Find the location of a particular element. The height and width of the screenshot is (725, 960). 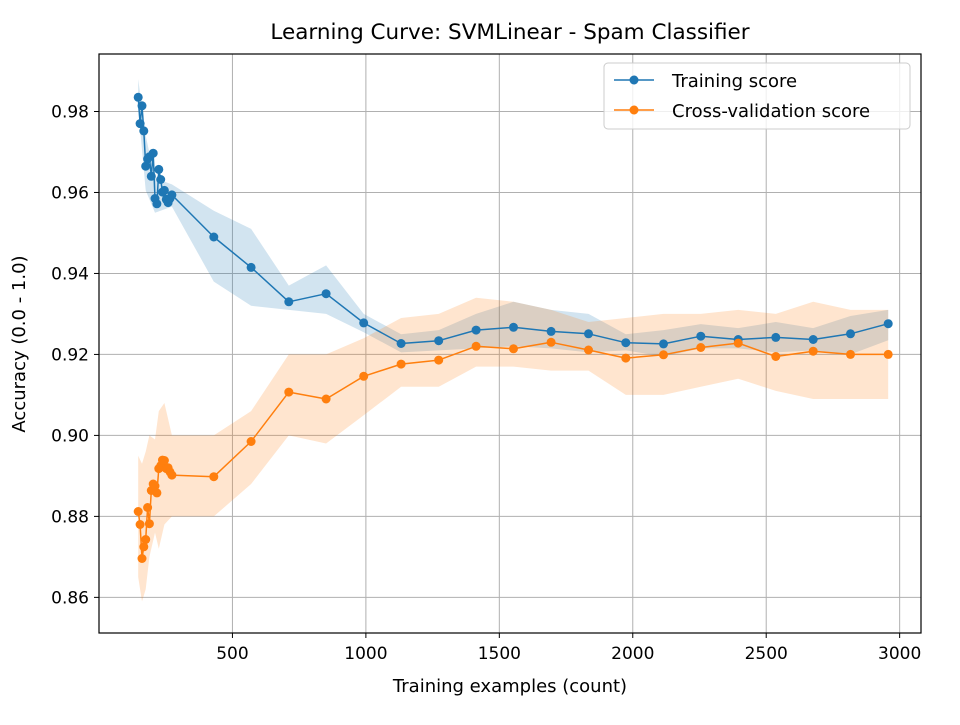

y-tick-label: 0.86 is located at coordinates (70, 598).